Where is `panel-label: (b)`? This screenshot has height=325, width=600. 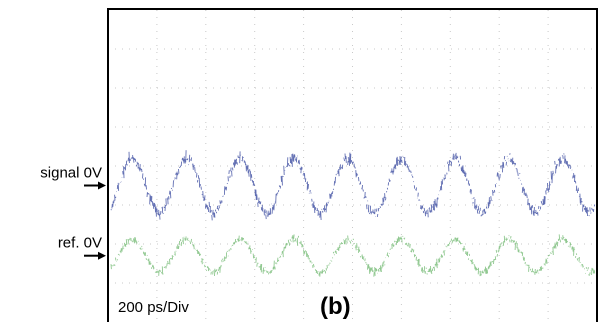 panel-label: (b) is located at coordinates (335, 306).